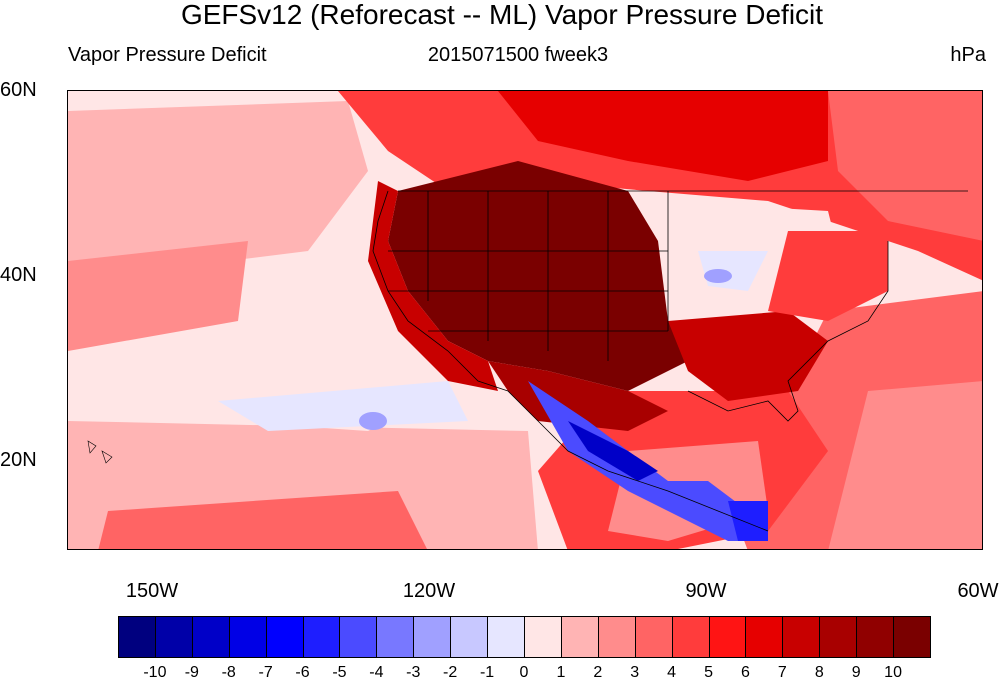  What do you see at coordinates (450, 672) in the screenshot?
I see `colorbar-tick-label: -2` at bounding box center [450, 672].